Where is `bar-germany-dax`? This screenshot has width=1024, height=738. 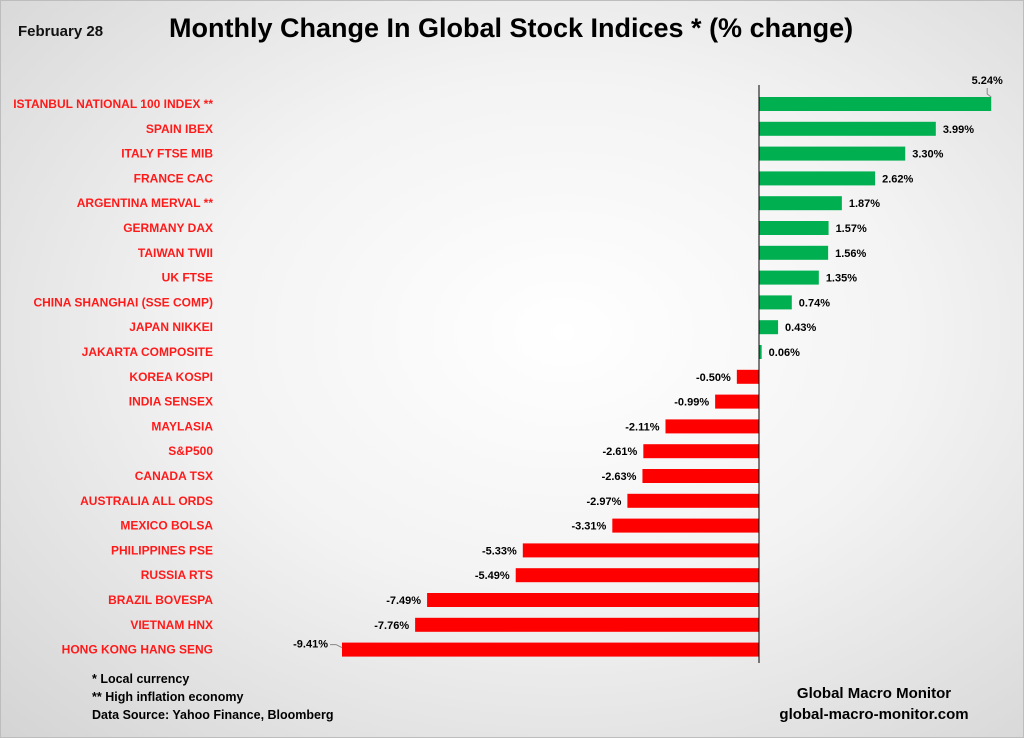 bar-germany-dax is located at coordinates (794, 228).